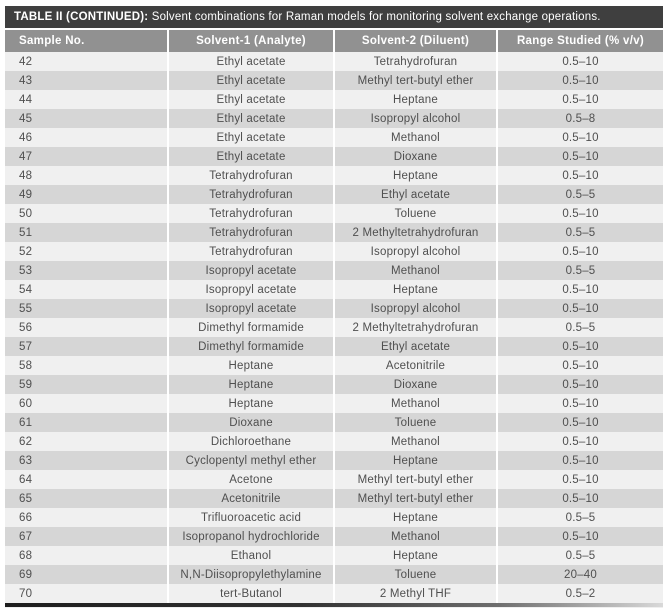  I want to click on table-row: 64 Acetone Methyl tert-butyl ether 0.5–10, so click(334, 479).